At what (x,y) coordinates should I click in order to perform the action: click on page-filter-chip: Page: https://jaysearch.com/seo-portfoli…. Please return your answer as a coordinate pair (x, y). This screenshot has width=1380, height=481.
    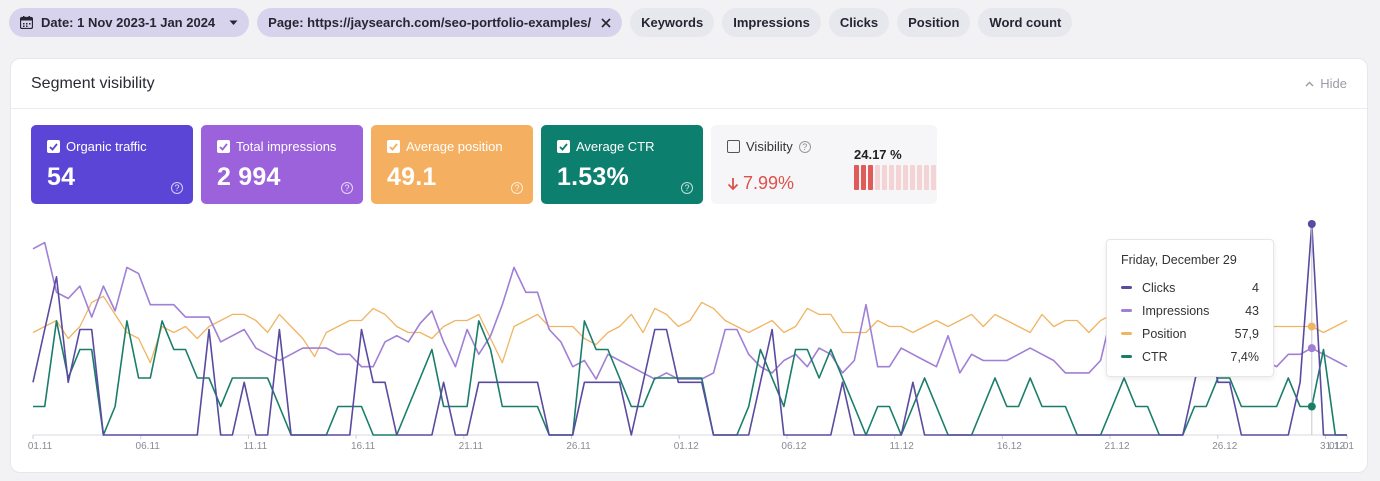
    Looking at the image, I should click on (440, 22).